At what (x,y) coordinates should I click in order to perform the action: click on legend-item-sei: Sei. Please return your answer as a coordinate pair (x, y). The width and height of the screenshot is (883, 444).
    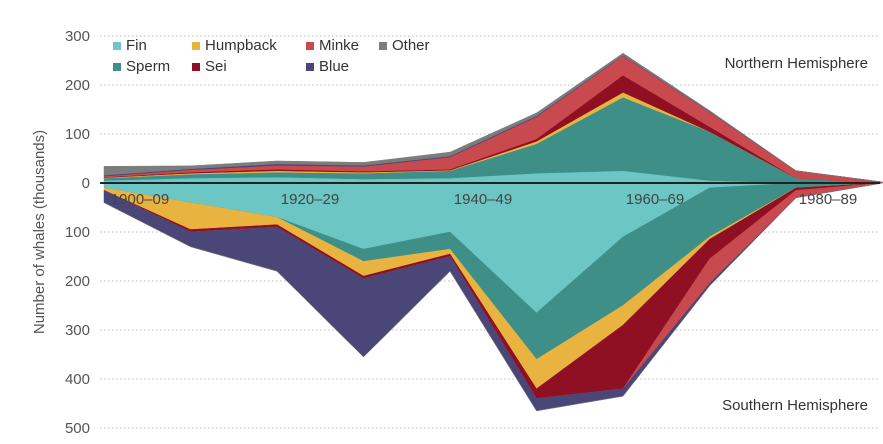
    Looking at the image, I should click on (209, 66).